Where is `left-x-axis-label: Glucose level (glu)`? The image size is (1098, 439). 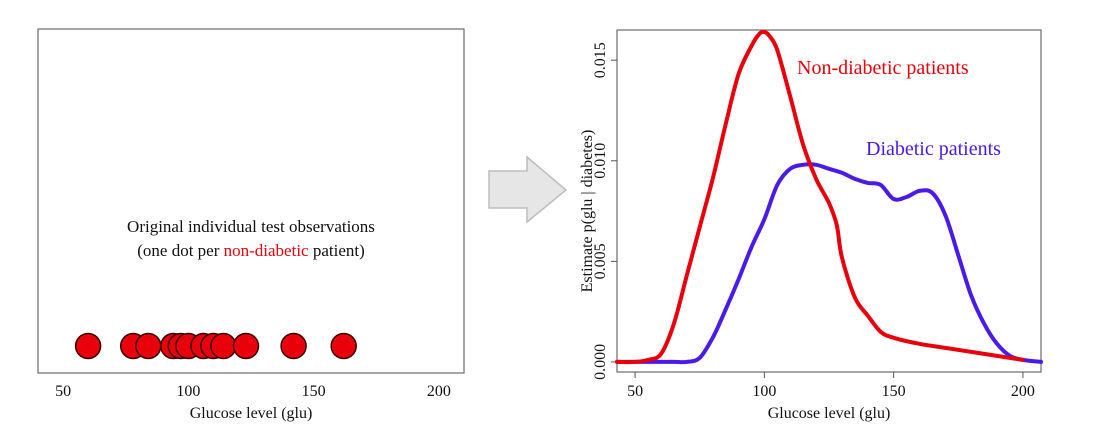 left-x-axis-label: Glucose level (glu) is located at coordinates (251, 413).